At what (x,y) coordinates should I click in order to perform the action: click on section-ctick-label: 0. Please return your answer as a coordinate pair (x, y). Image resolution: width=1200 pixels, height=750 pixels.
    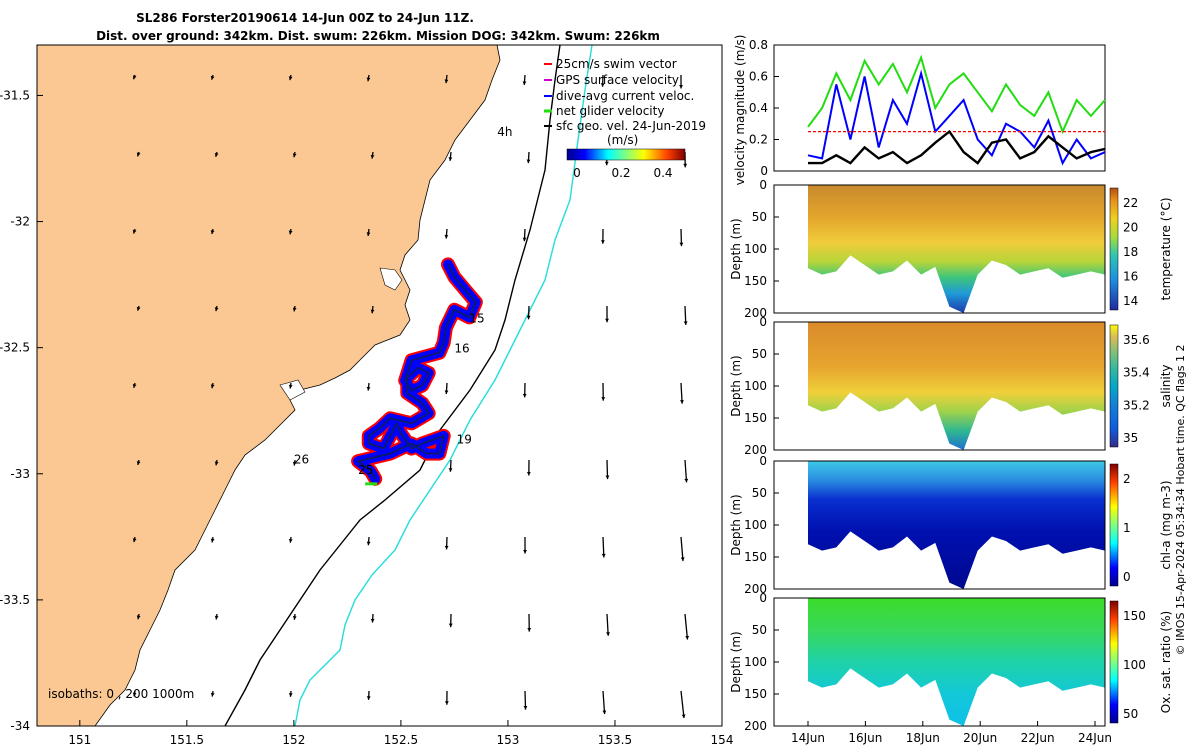
    Looking at the image, I should click on (1127, 577).